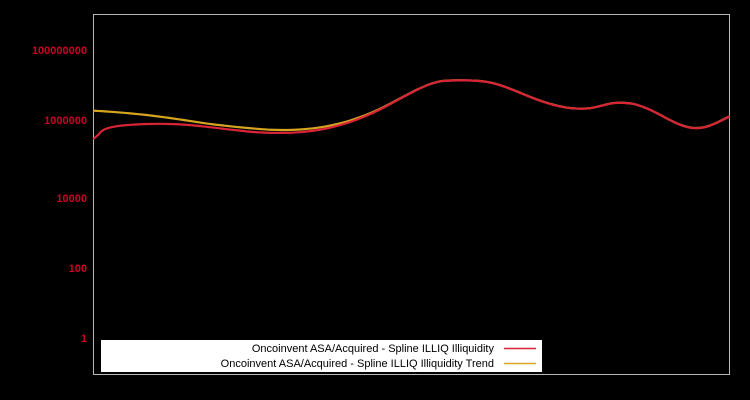 The image size is (750, 400). I want to click on y-tick-label-1: 1, so click(84, 339).